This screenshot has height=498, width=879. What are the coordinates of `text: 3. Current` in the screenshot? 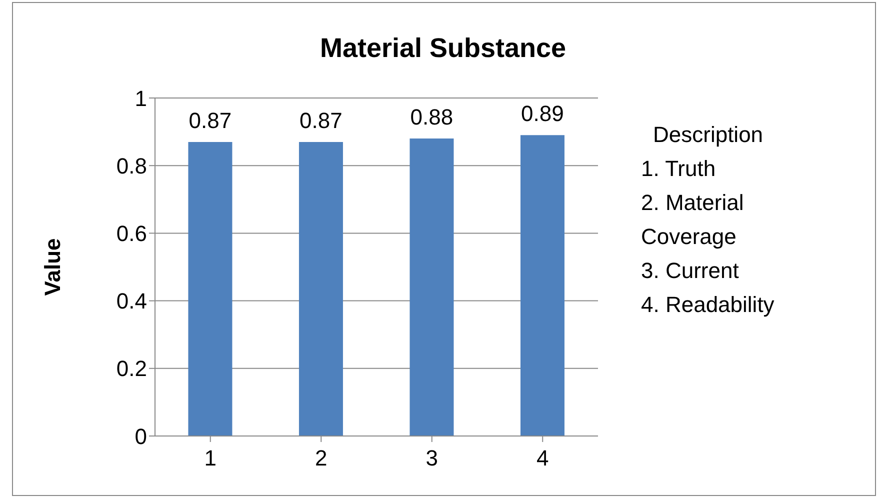 It's located at (690, 271).